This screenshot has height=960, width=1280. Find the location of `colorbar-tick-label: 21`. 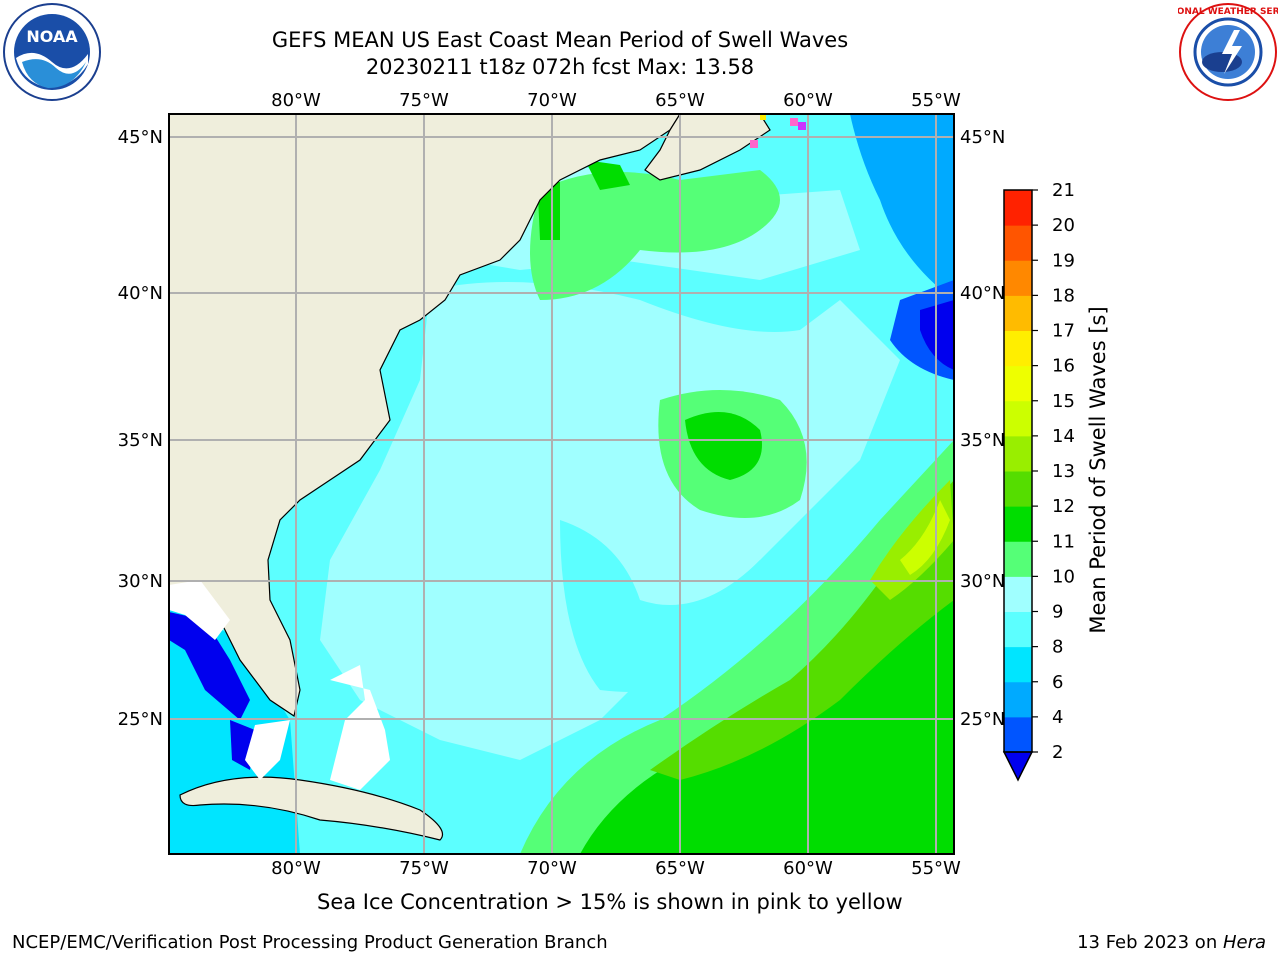

colorbar-tick-label: 21 is located at coordinates (1063, 190).